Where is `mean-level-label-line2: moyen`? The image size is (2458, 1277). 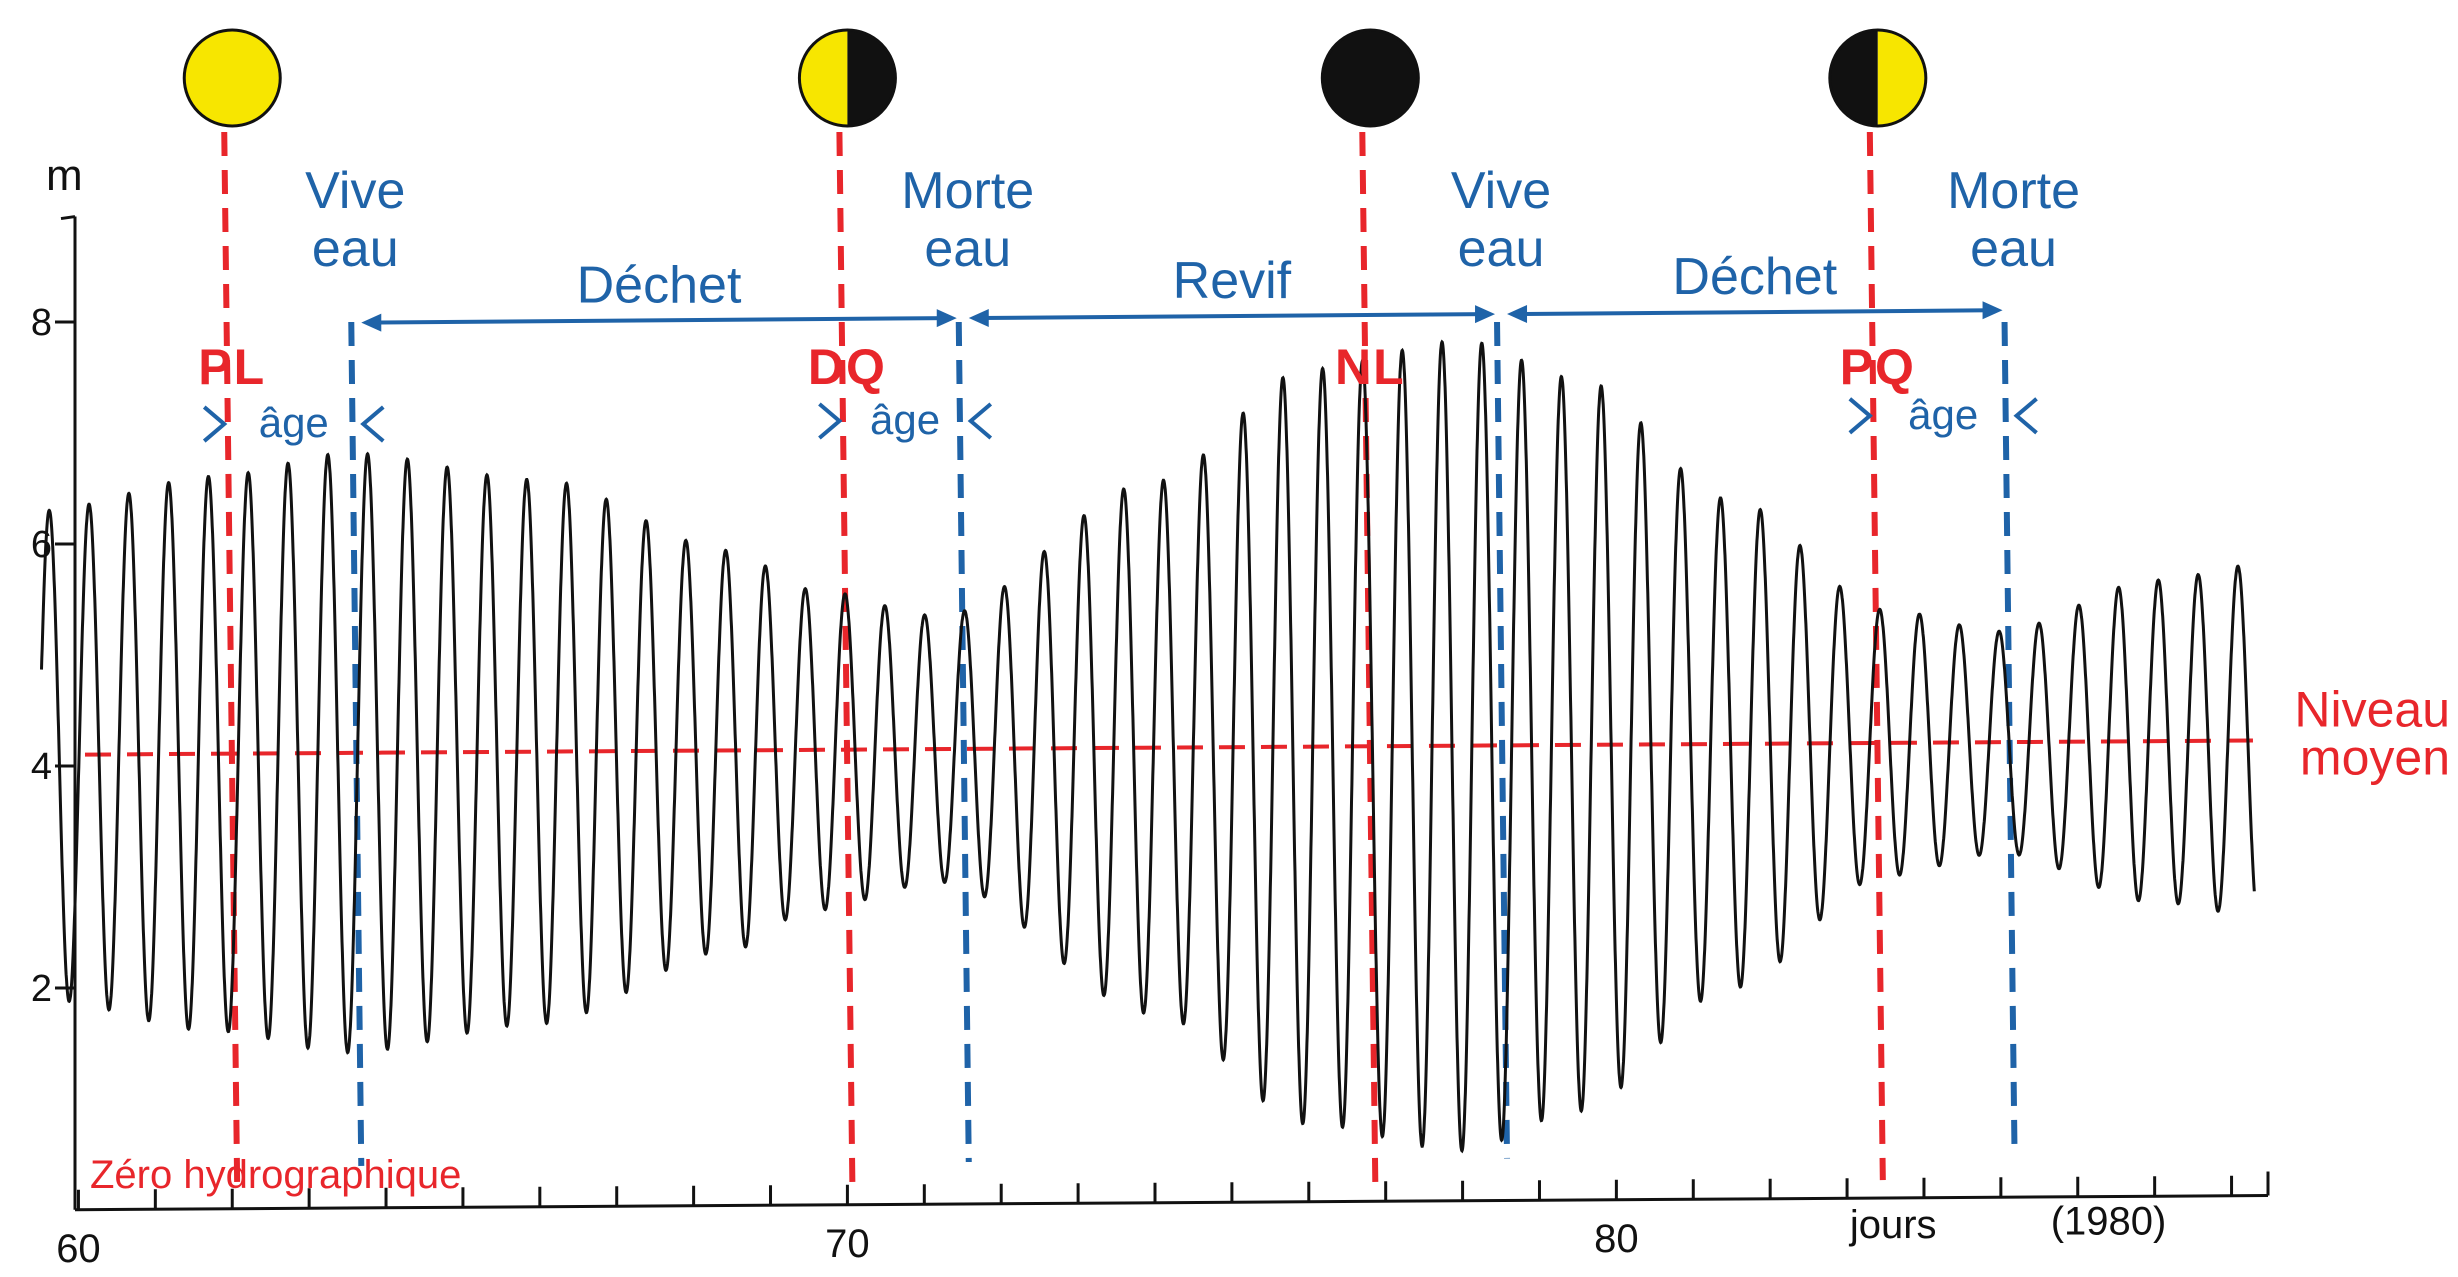
mean-level-label-line2: moyen is located at coordinates (2375, 757).